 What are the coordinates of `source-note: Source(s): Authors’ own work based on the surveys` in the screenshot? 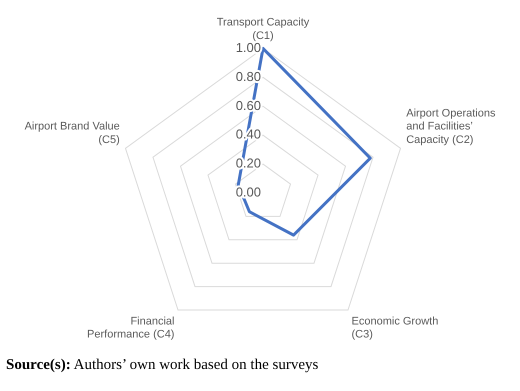 It's located at (163, 365).